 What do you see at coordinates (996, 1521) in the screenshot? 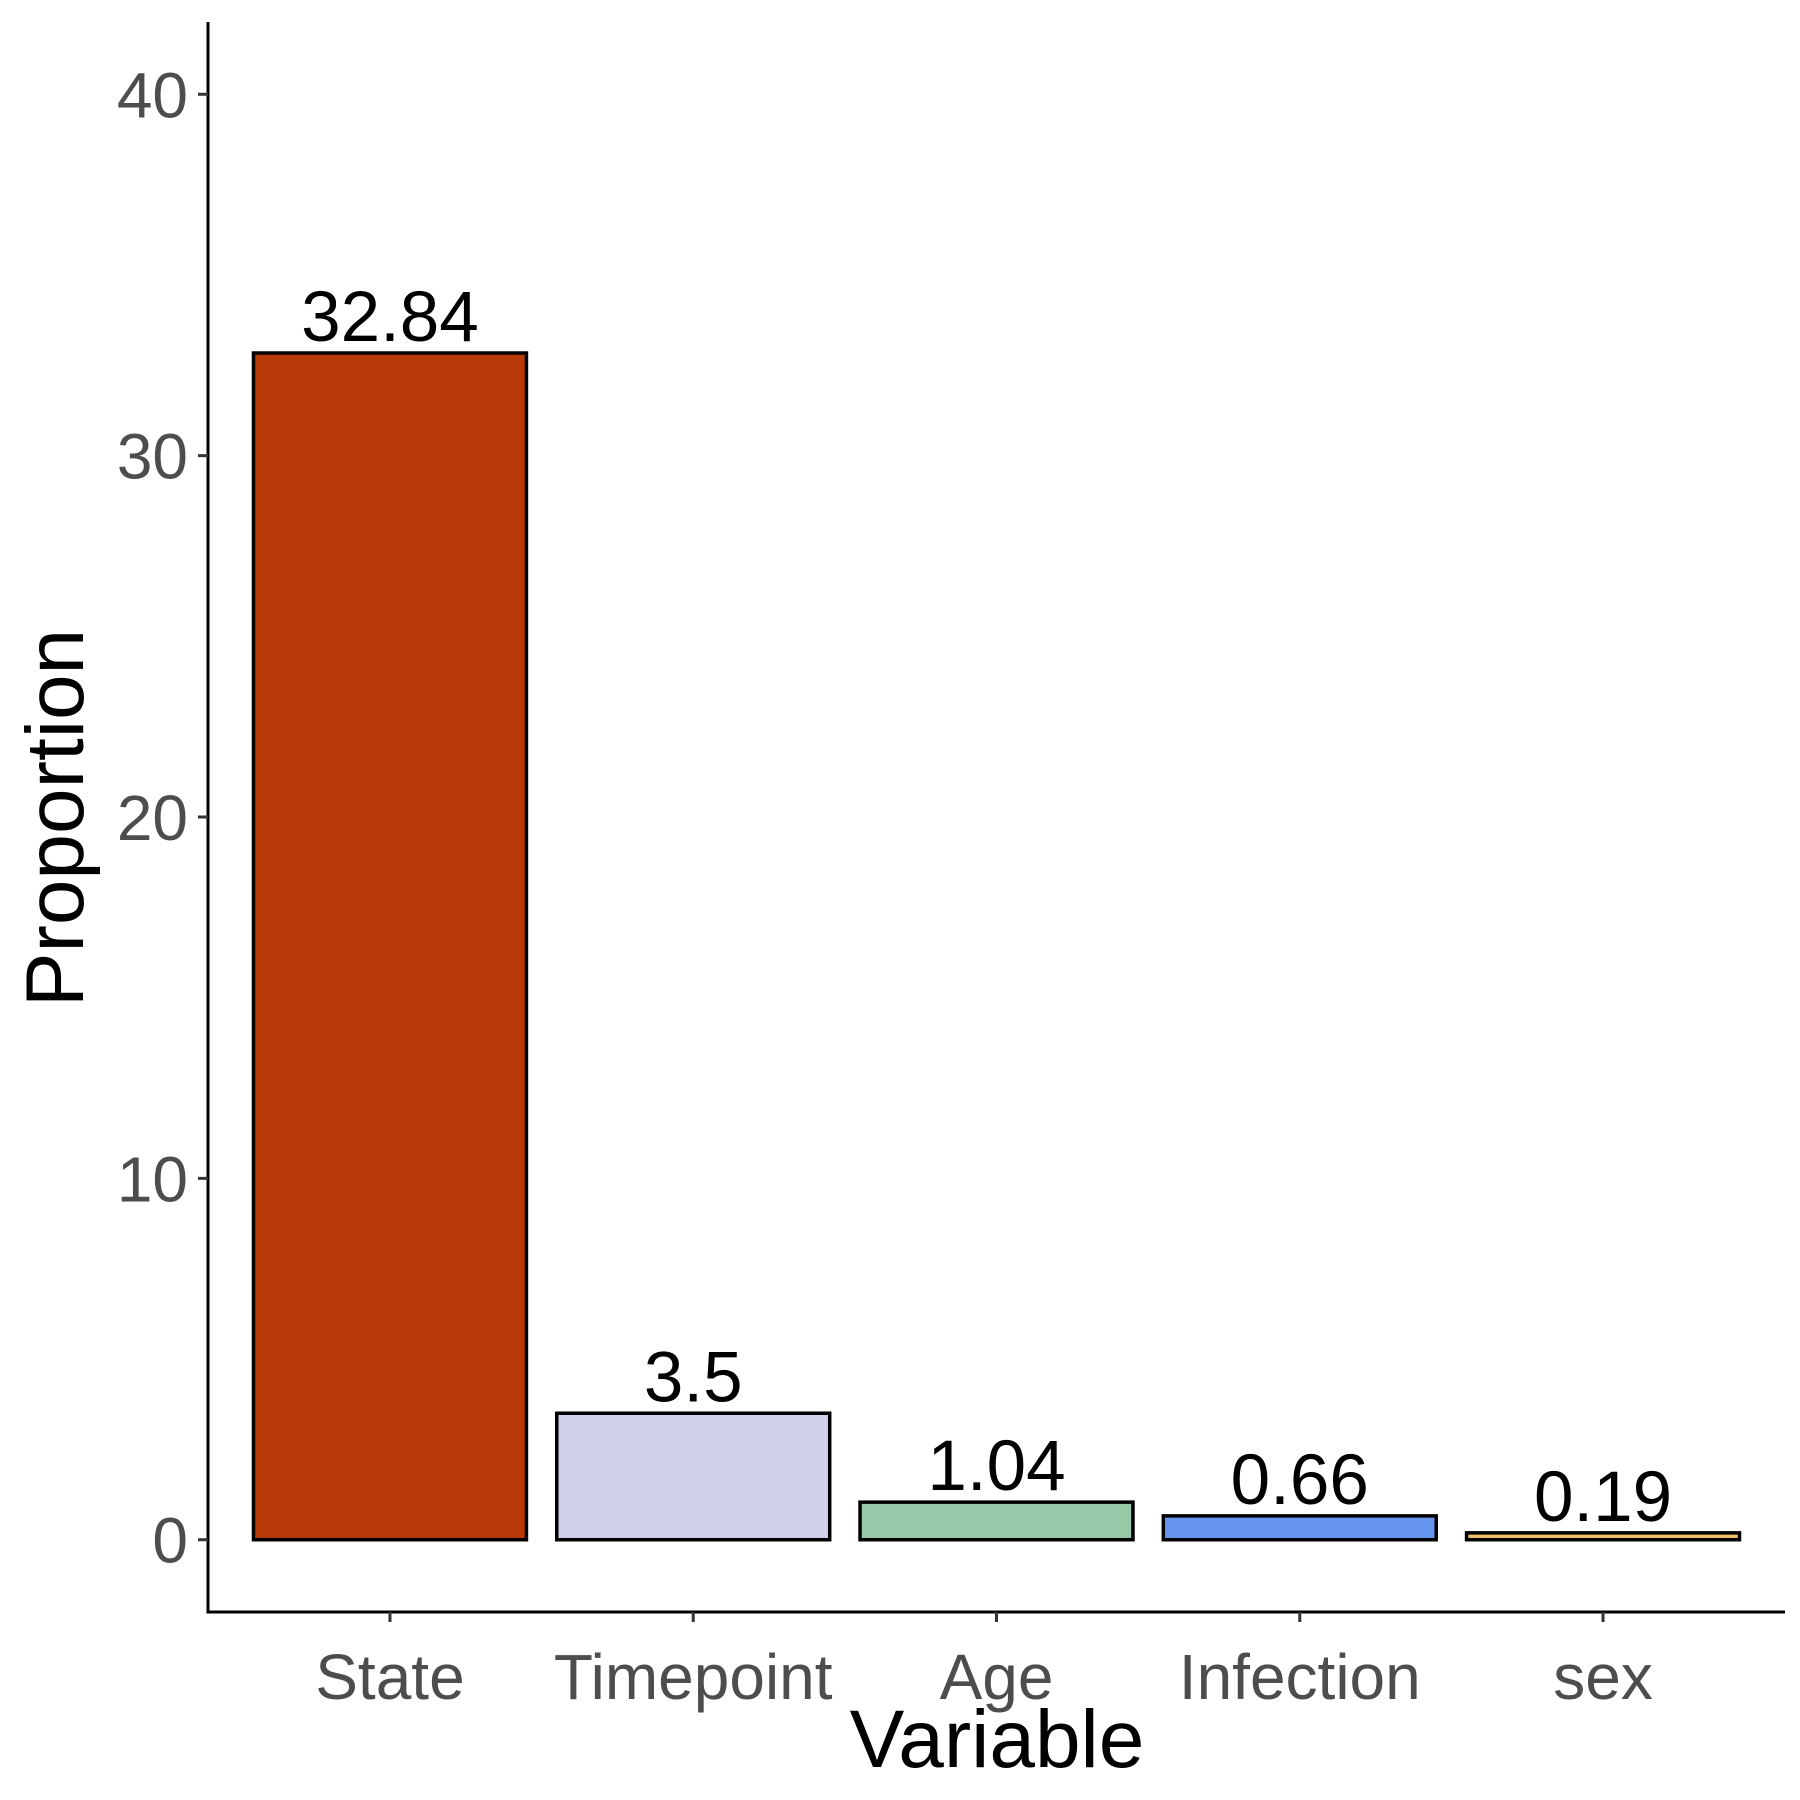
I see `bar-age` at bounding box center [996, 1521].